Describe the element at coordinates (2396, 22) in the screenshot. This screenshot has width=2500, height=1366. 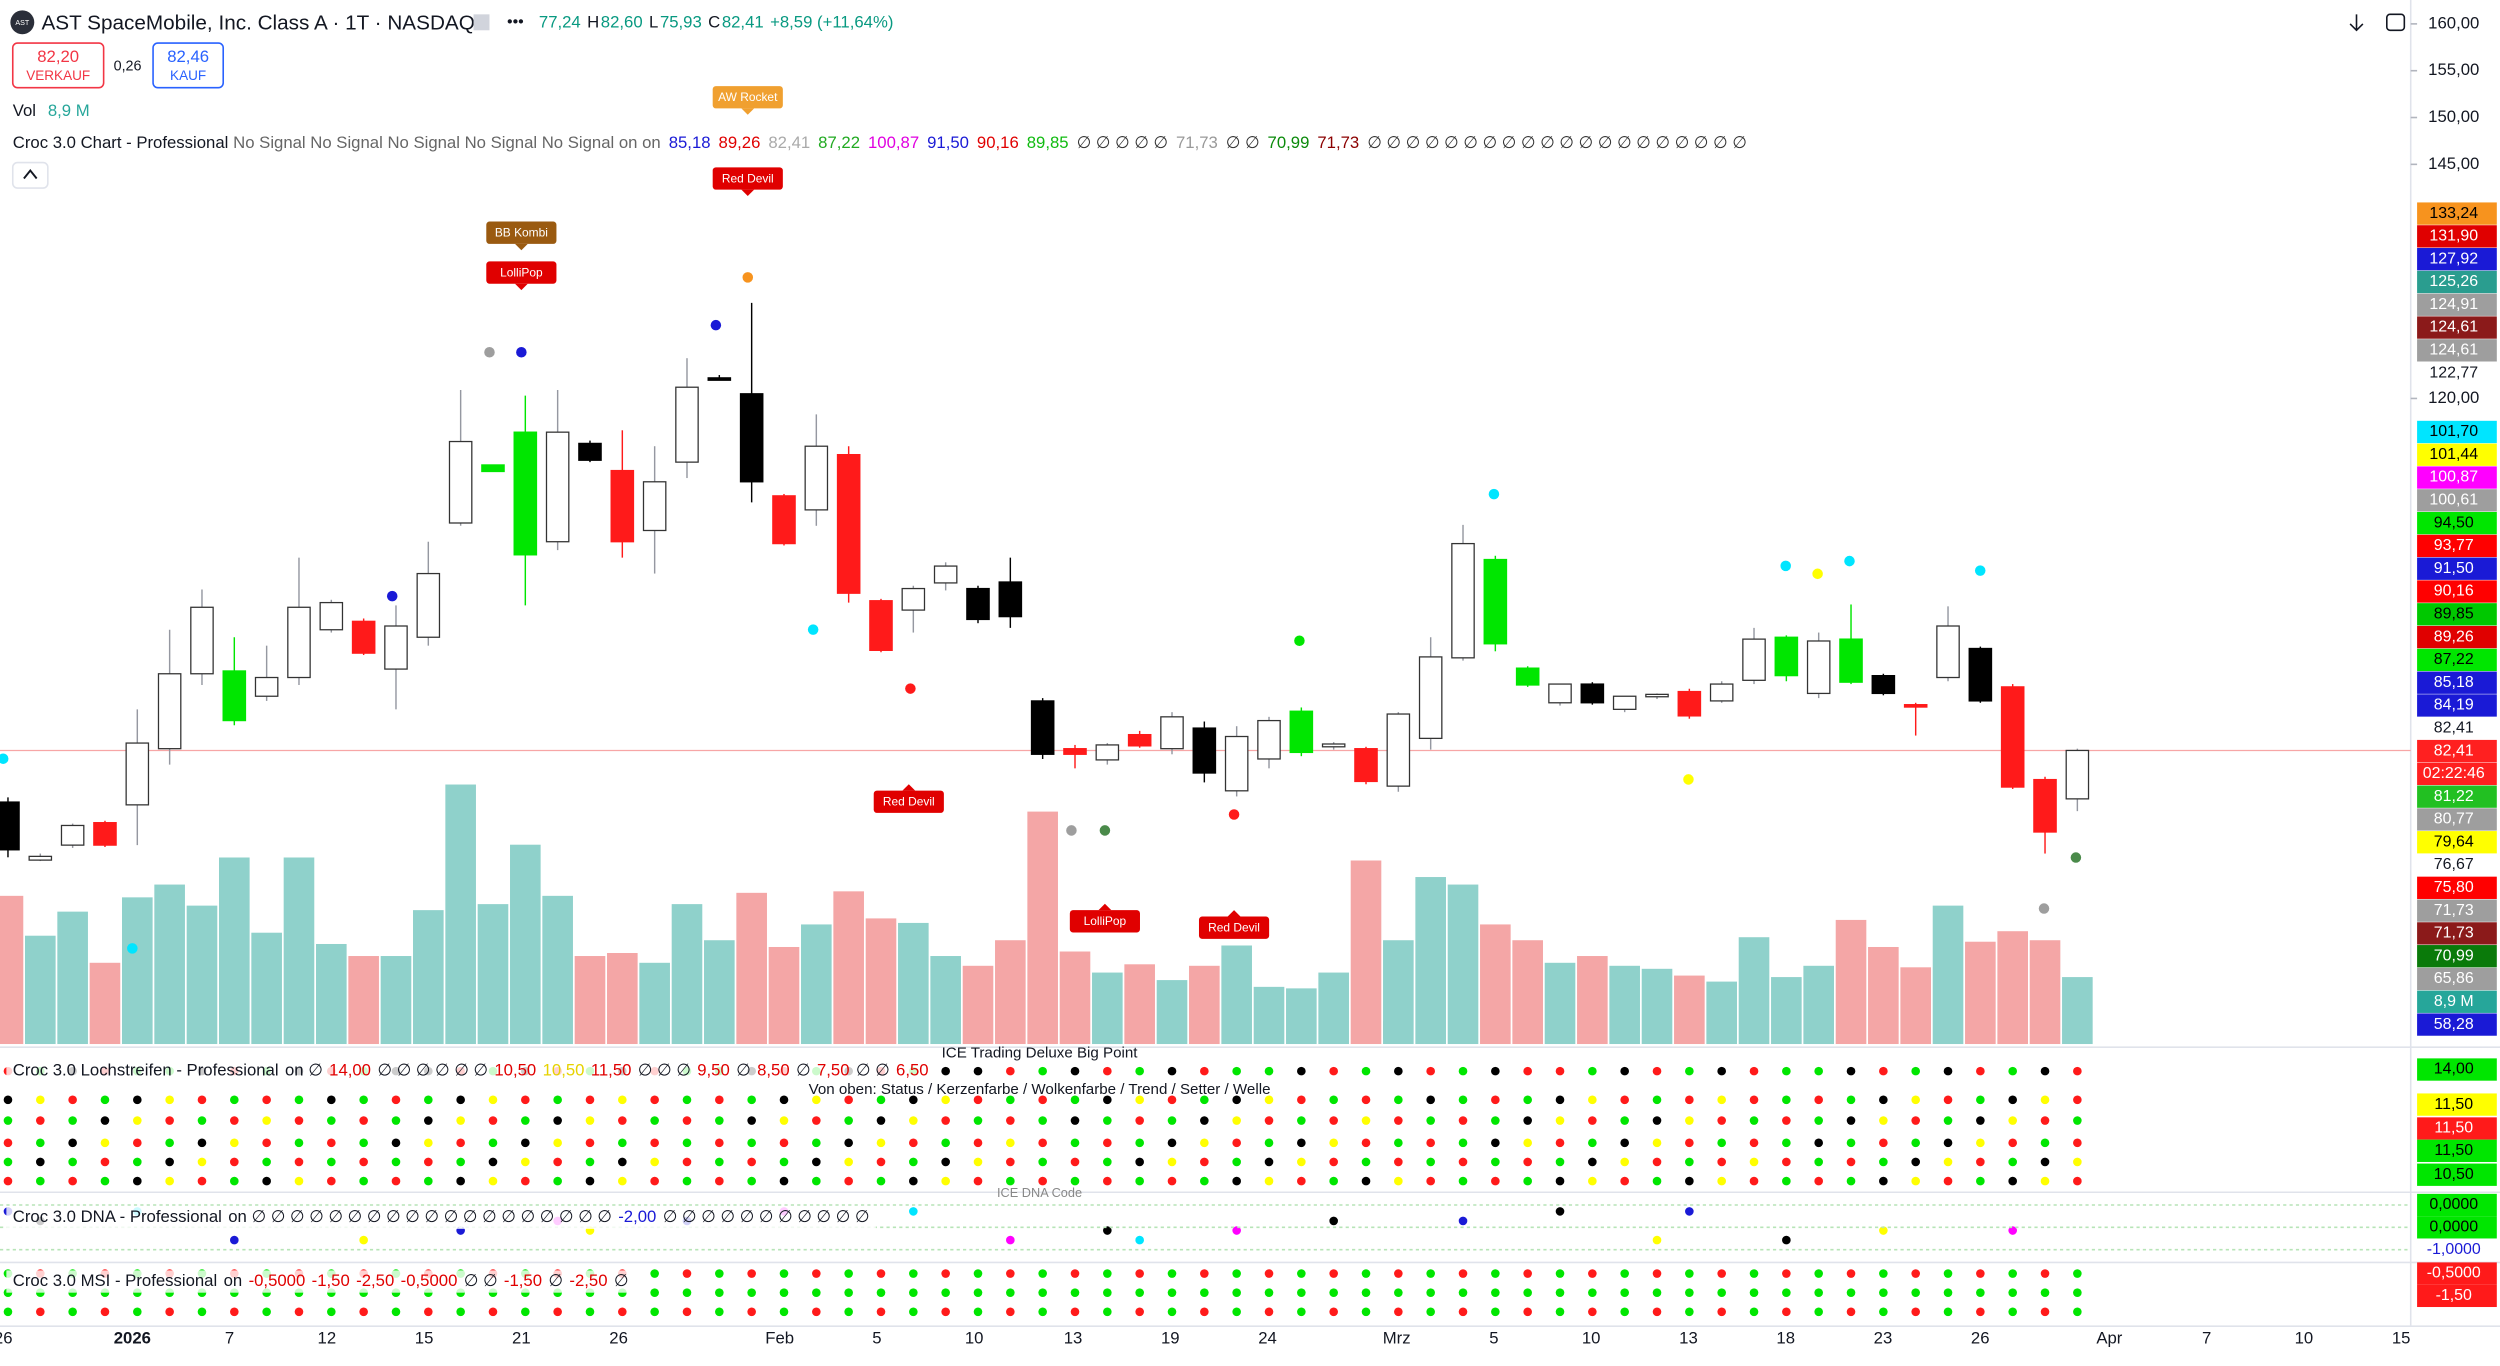
I see `layout-icon` at that location.